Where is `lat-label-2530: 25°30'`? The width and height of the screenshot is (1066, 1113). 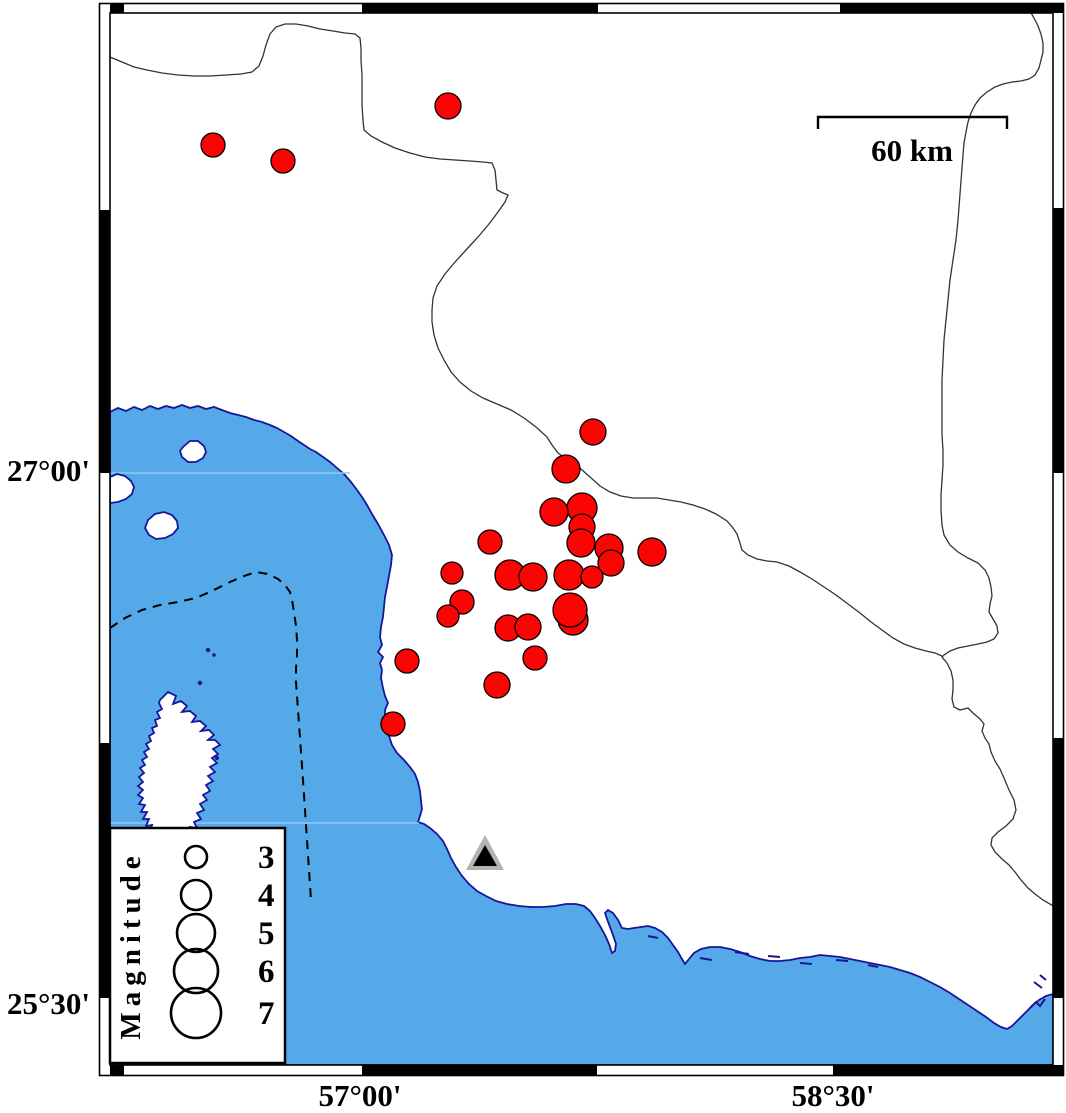
lat-label-2530: 25°30' is located at coordinates (48, 1003).